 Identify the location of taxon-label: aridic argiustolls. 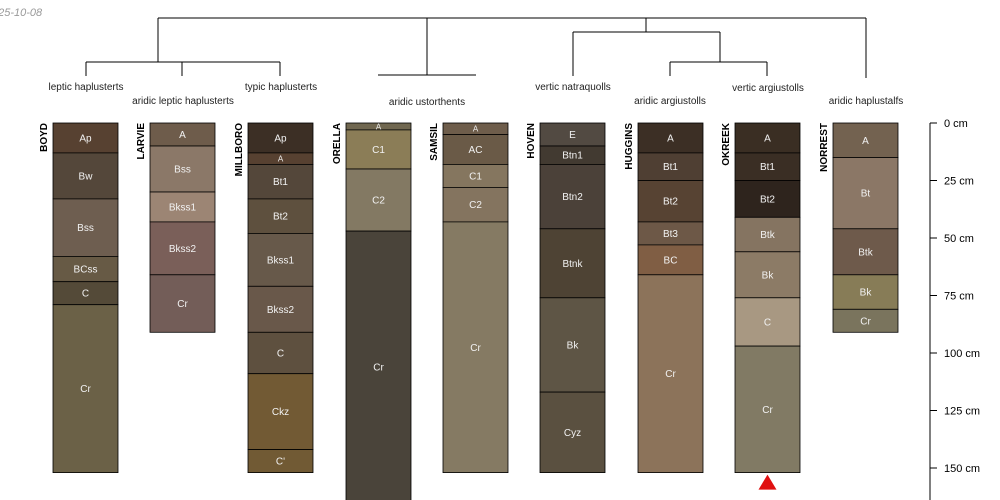
(670, 101).